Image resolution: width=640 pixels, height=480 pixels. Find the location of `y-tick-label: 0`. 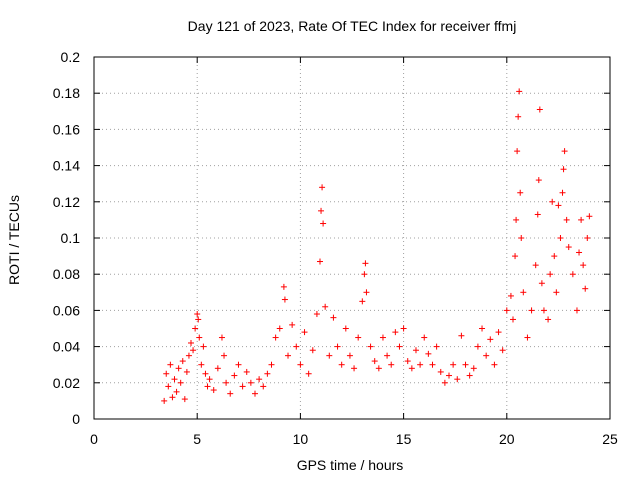

y-tick-label: 0 is located at coordinates (76, 419).